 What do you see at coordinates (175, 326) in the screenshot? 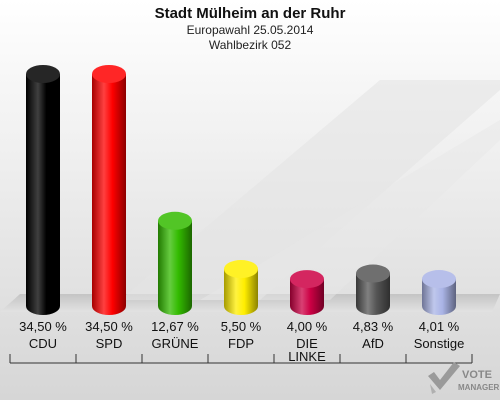
I see `value-label: 12,67 %` at bounding box center [175, 326].